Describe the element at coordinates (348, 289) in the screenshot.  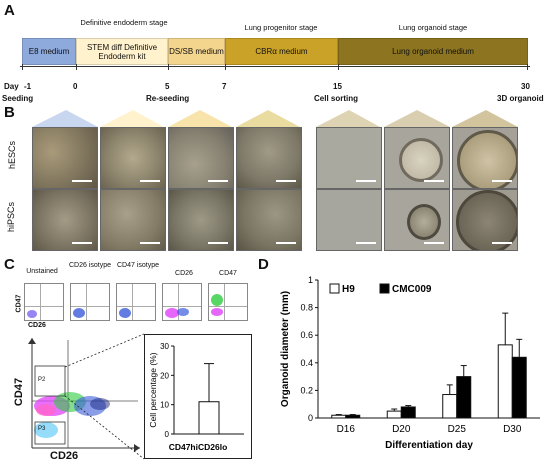
I see `legend-label: H9` at that location.